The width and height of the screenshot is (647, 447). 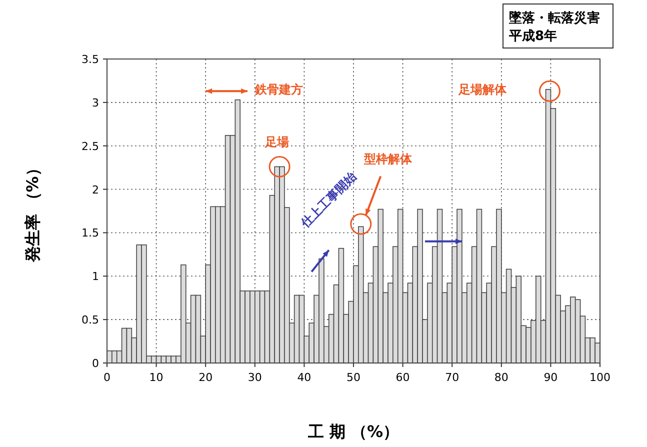 What do you see at coordinates (388, 159) in the screenshot?
I see `annotation: 型枠解体` at bounding box center [388, 159].